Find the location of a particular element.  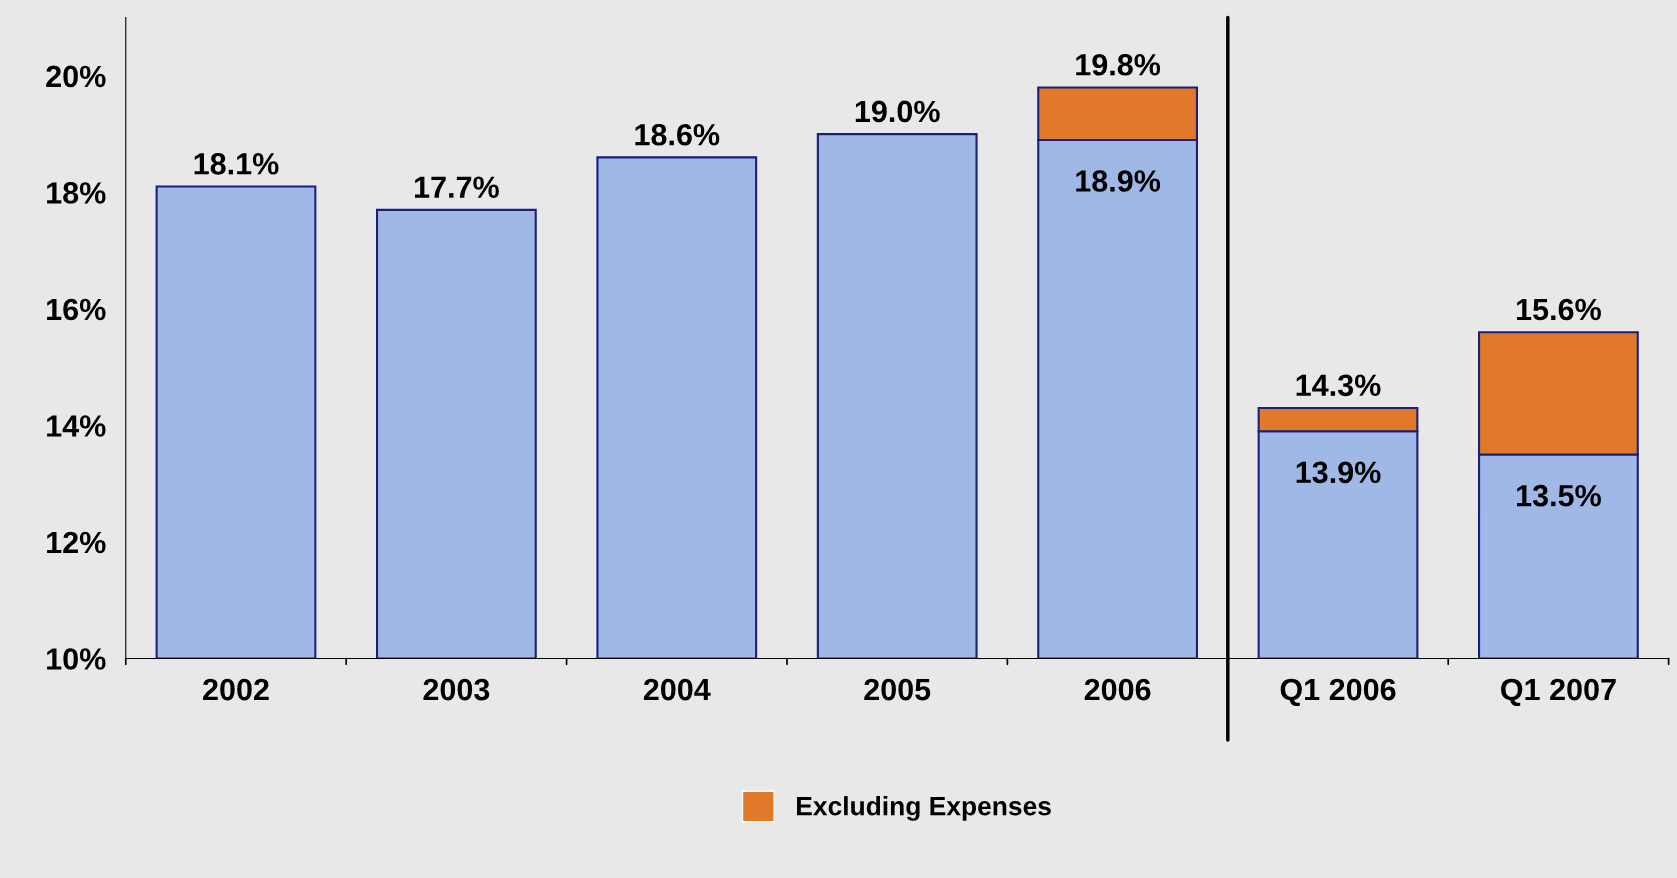

y-tick-label: 20% is located at coordinates (76, 76).